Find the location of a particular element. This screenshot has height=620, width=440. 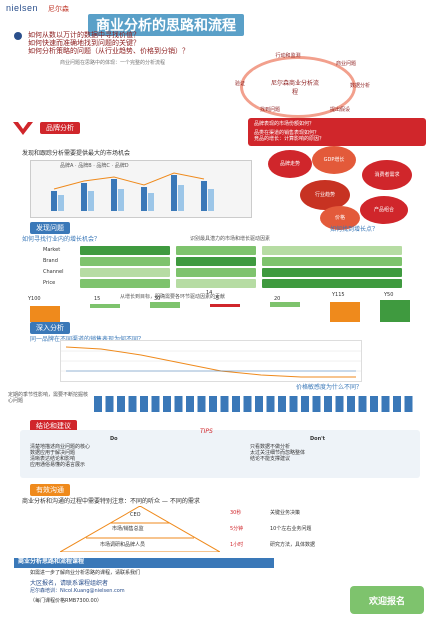

wf-0: Y100 is located at coordinates (34, 299).